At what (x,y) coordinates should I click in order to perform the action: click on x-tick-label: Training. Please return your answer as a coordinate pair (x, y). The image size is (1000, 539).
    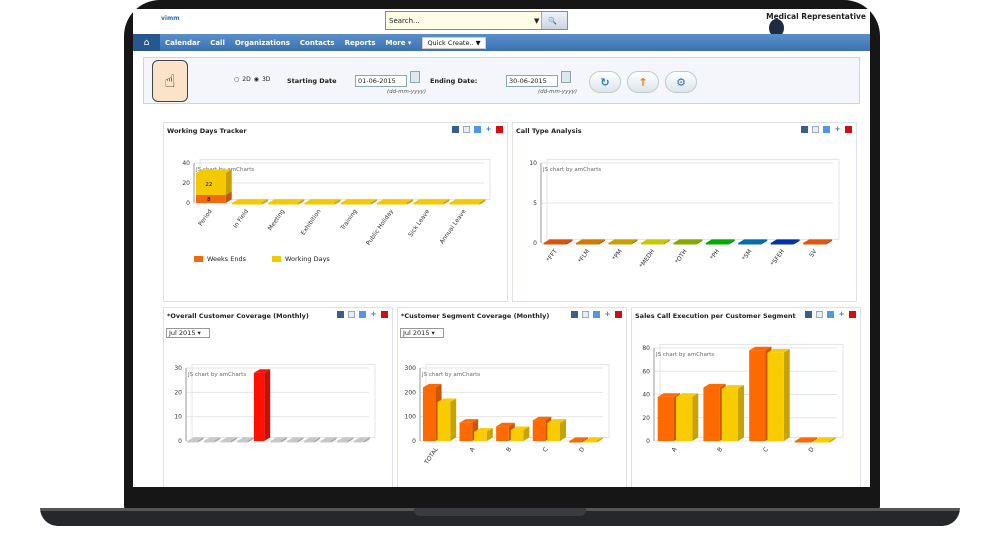
    Looking at the image, I should click on (349, 220).